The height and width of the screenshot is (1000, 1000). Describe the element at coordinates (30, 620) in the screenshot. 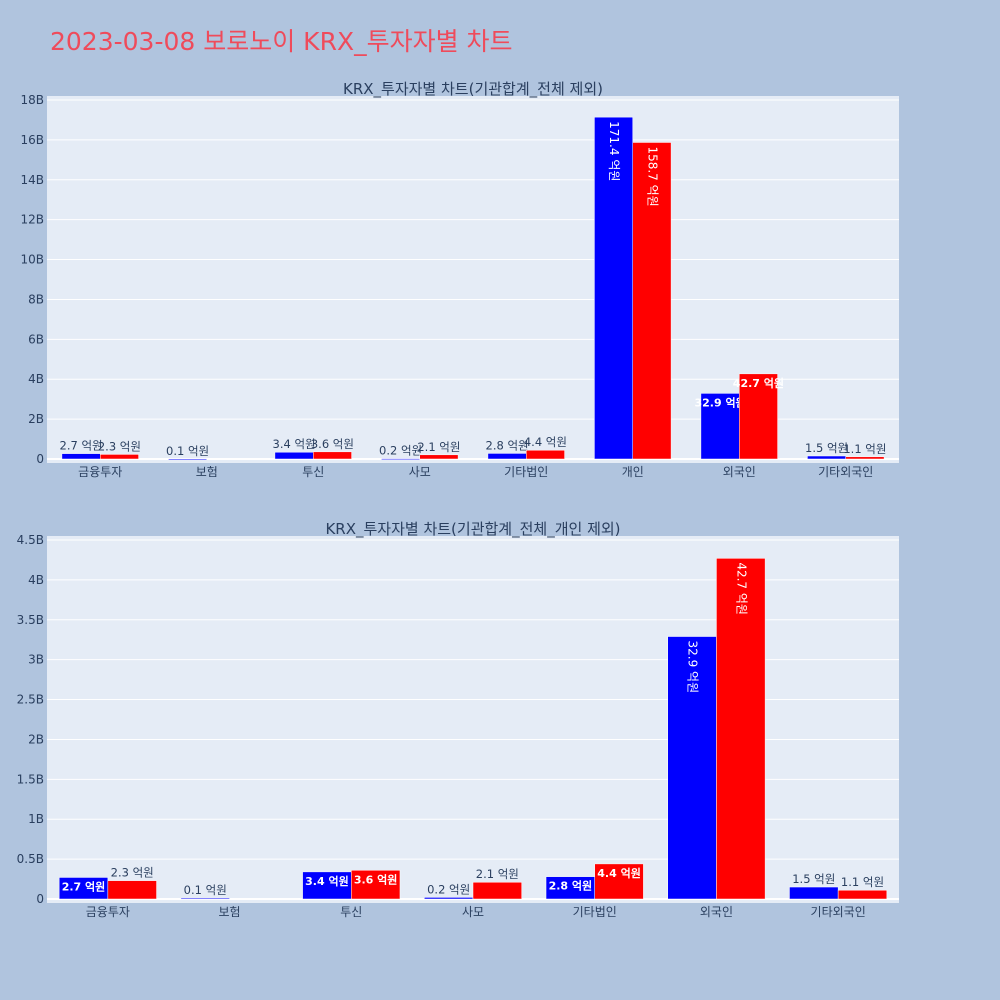

I see `y-tick-label: 3.5B` at that location.